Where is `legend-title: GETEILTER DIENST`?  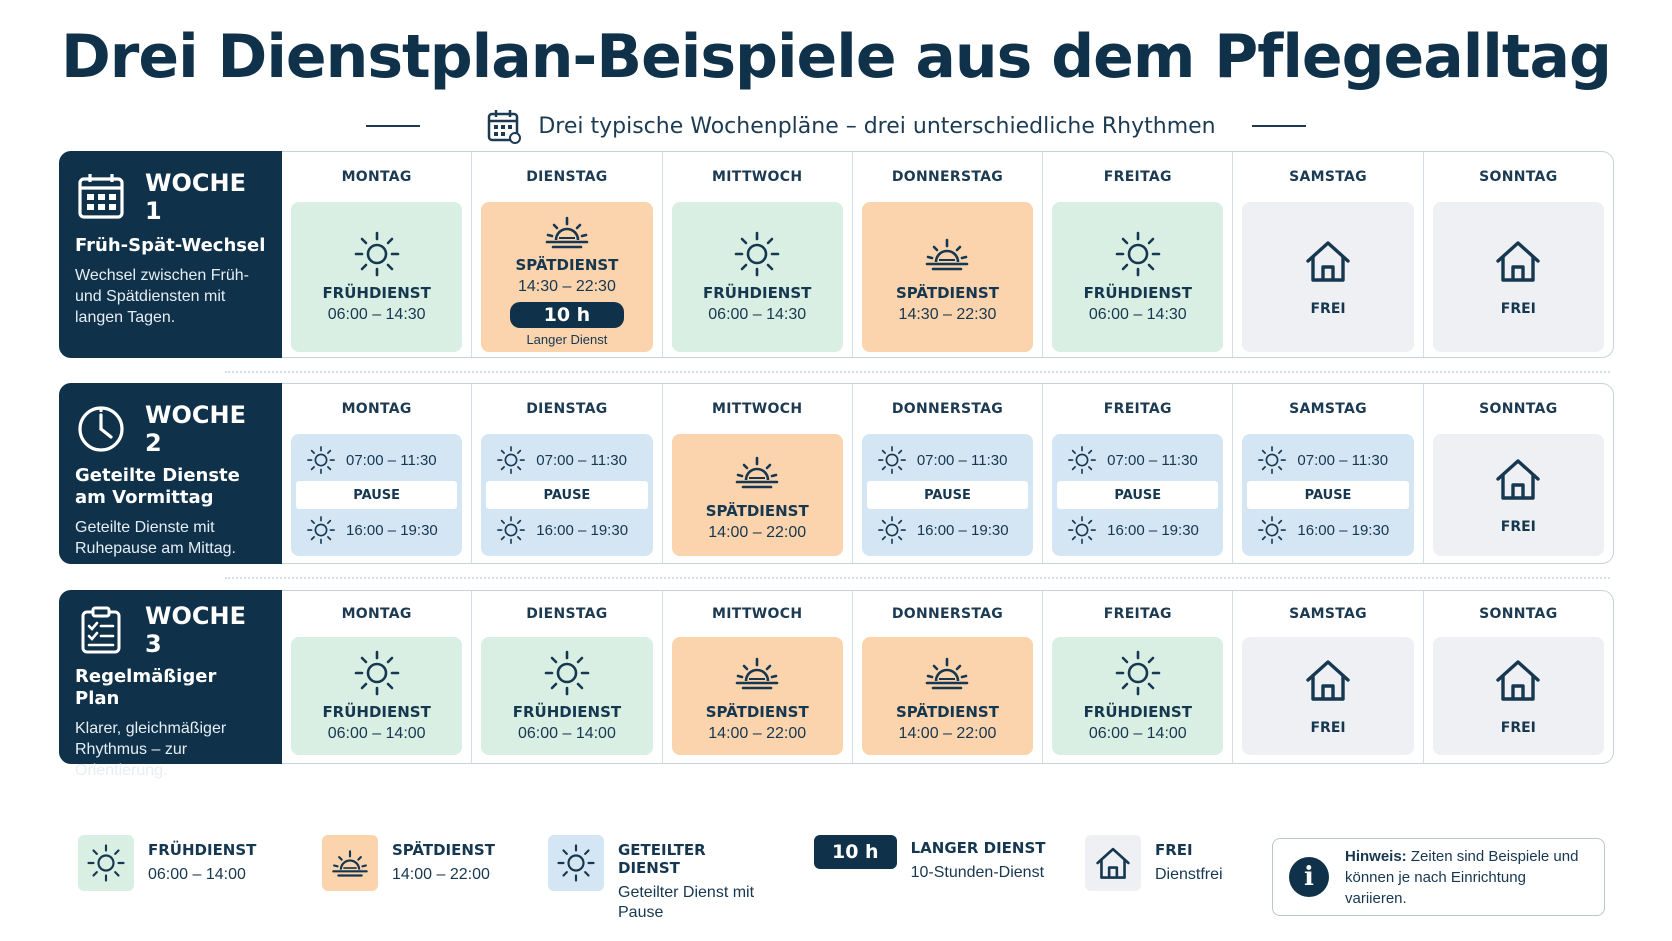 legend-title: GETEILTER DIENST is located at coordinates (662, 859).